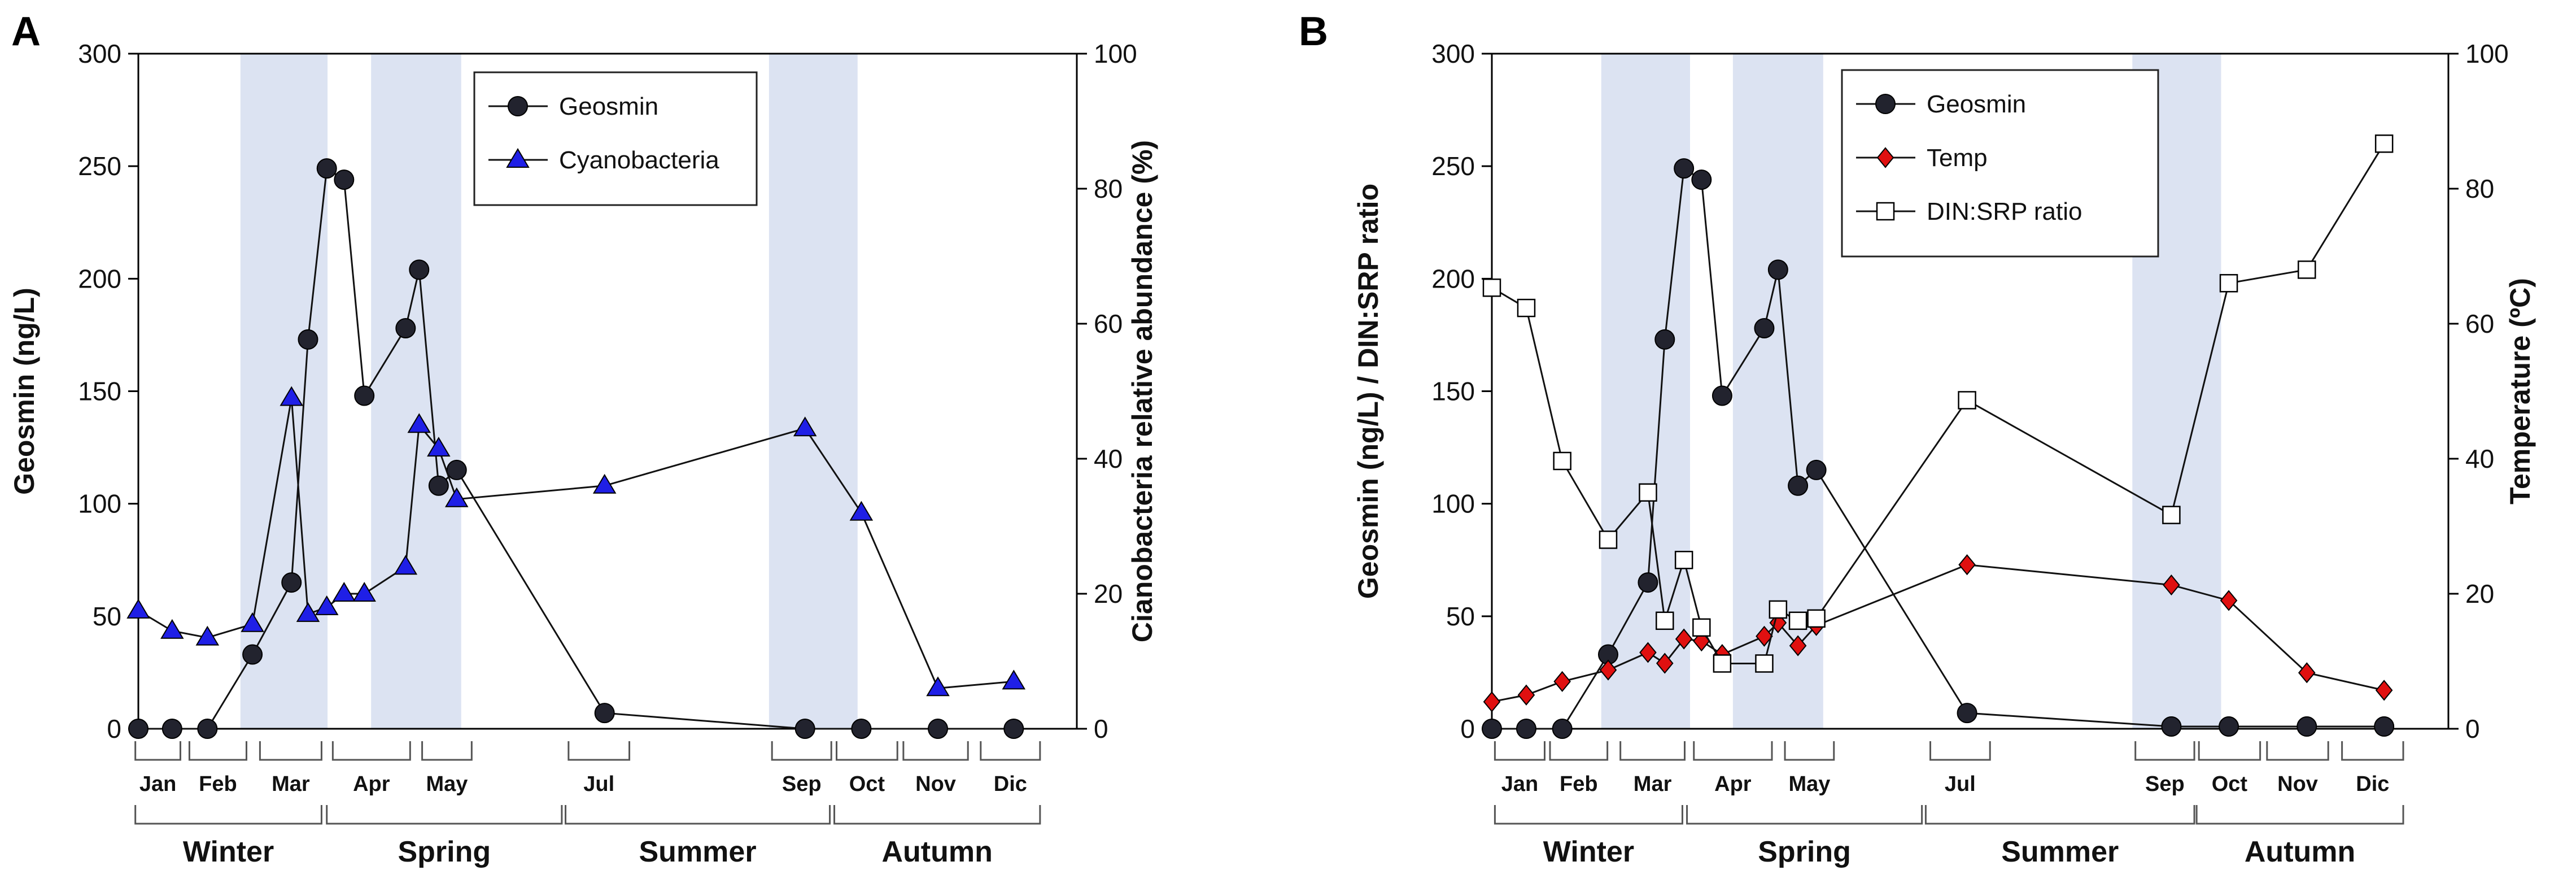 The image size is (2576, 870). What do you see at coordinates (1976, 104) in the screenshot?
I see `legend-label-geosmin: Geosmin` at bounding box center [1976, 104].